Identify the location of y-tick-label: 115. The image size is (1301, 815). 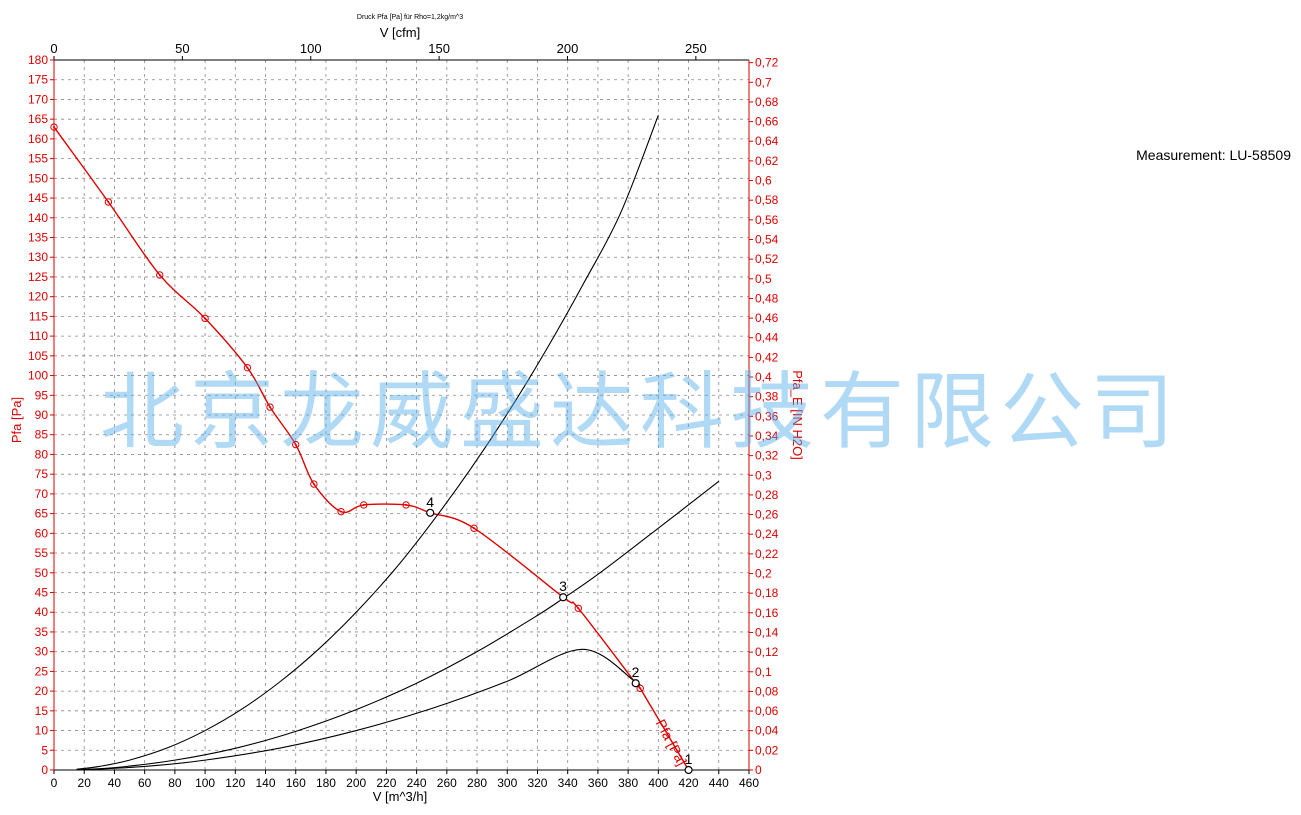
(38, 316).